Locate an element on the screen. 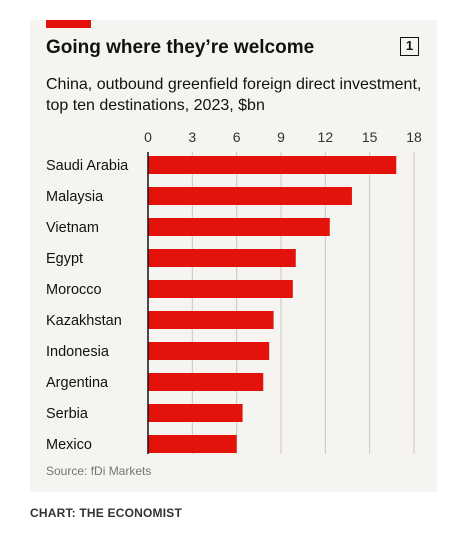 The width and height of the screenshot is (474, 537). category-label: Malaysia is located at coordinates (75, 197).